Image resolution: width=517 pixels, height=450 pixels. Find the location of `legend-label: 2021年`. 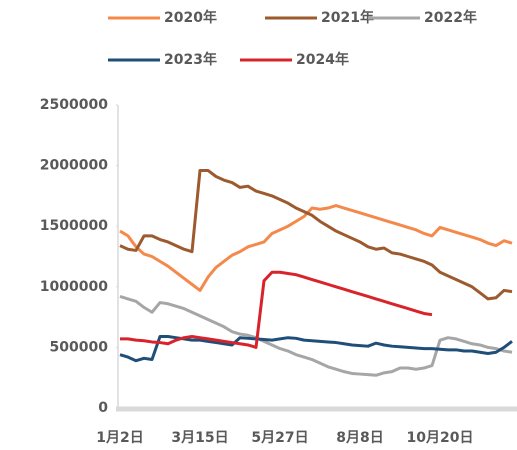

legend-label: 2021年 is located at coordinates (347, 17).